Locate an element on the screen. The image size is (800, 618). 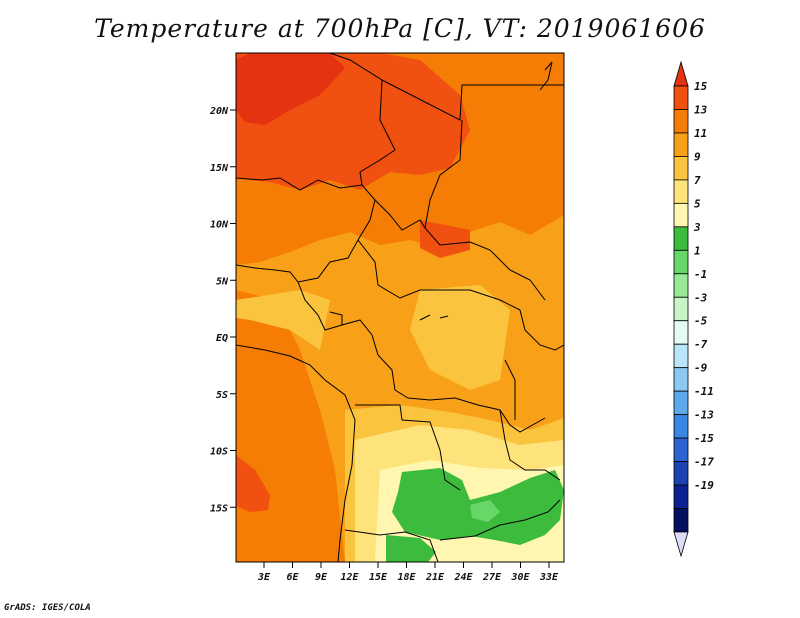
lat-label: 5S is located at coordinates (222, 395).